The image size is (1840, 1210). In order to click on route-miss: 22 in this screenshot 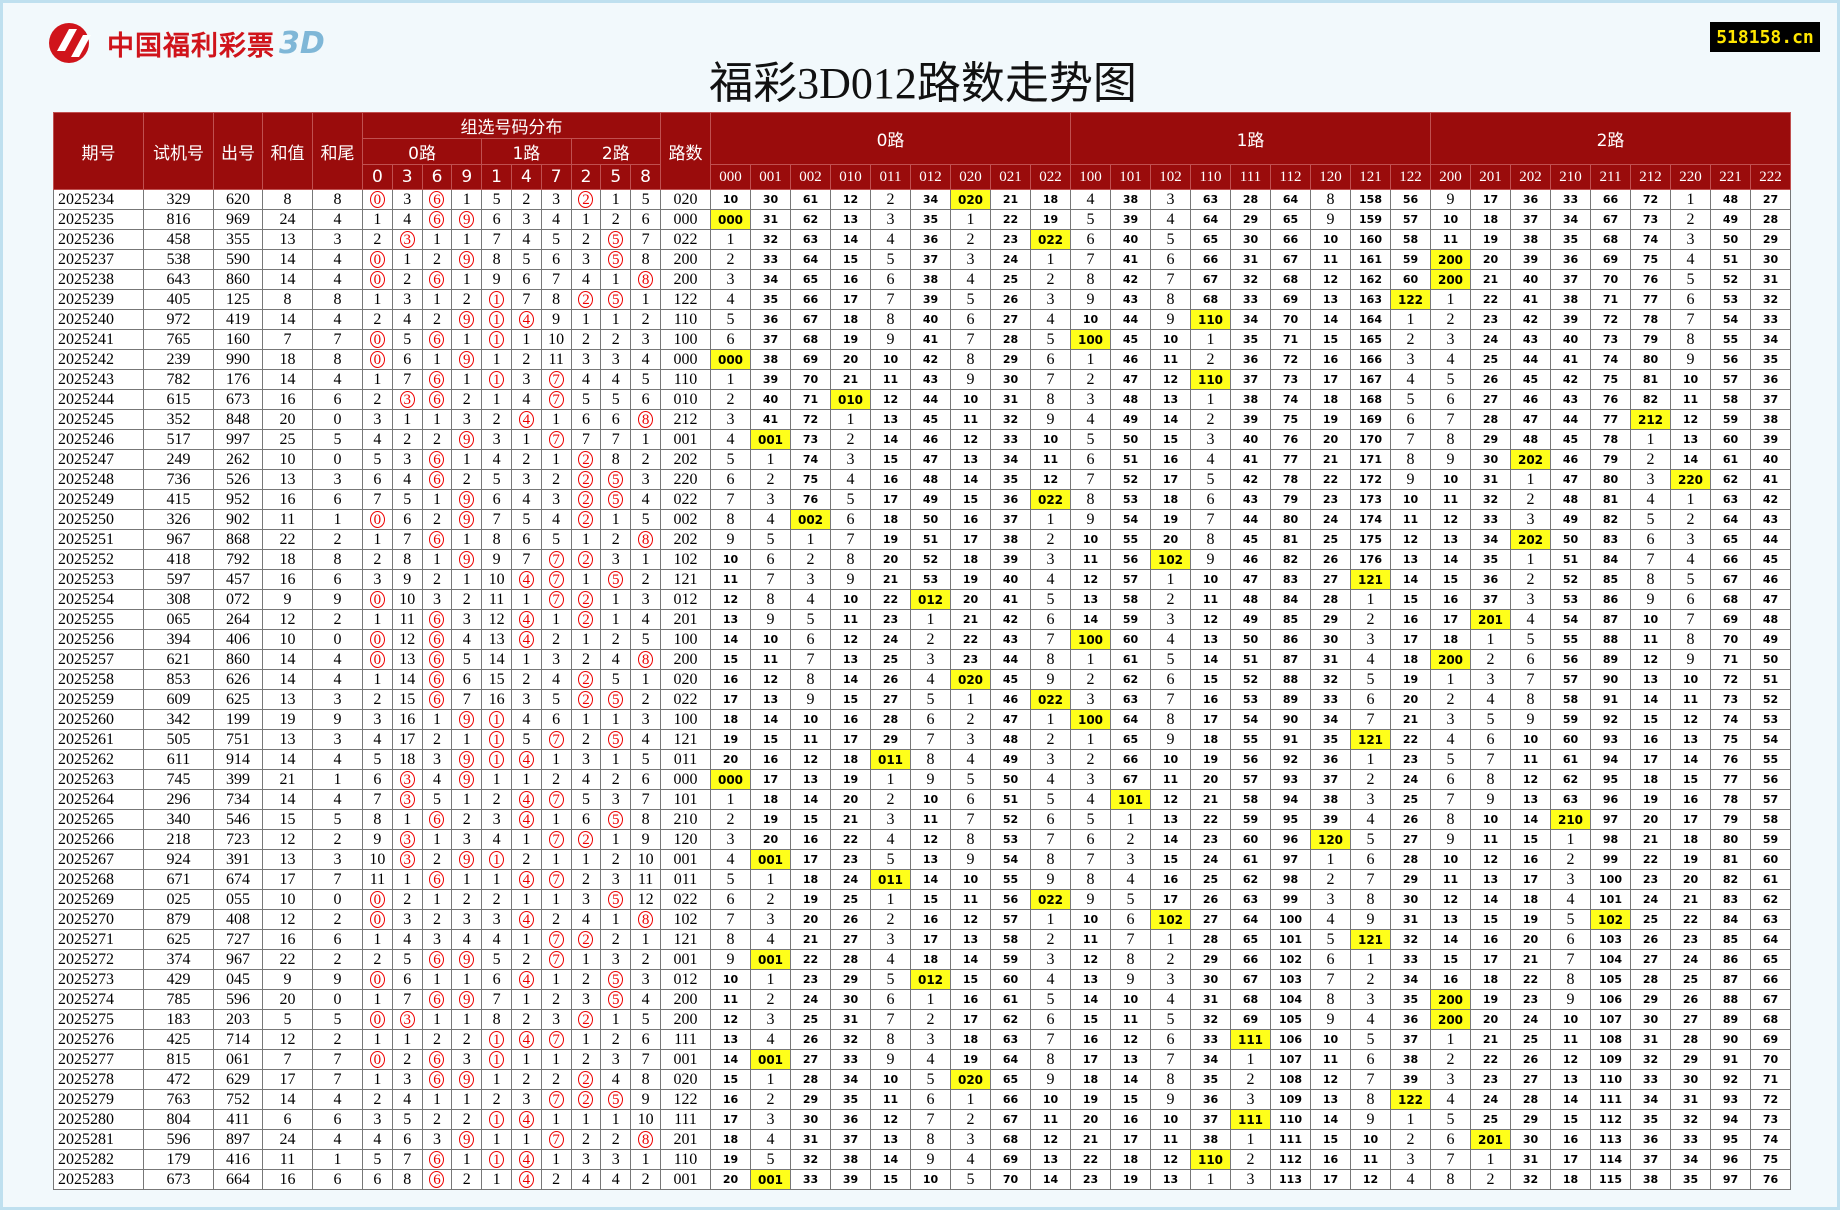, I will do `click(850, 839)`.